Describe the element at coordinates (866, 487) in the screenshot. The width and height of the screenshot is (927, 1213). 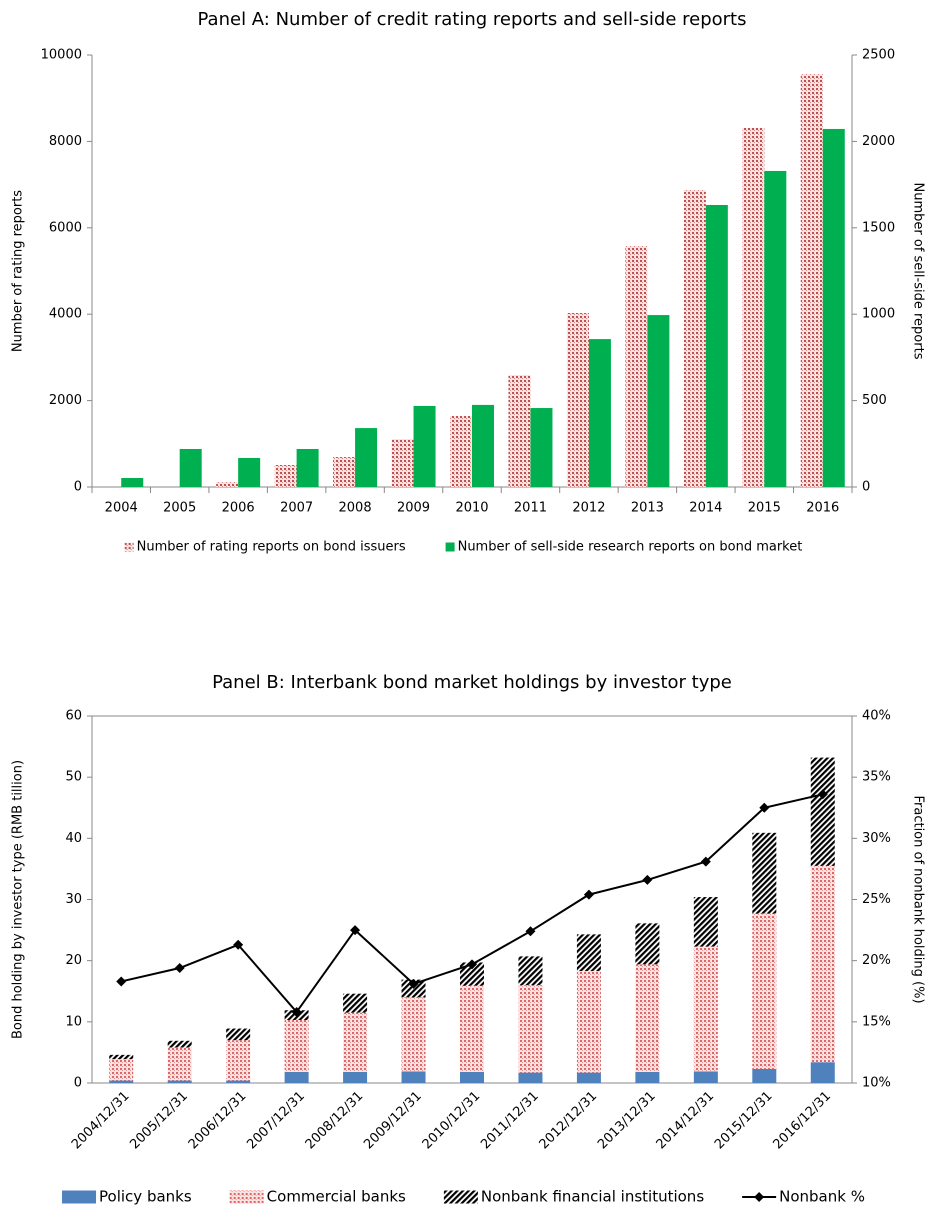
I see `y2-tick-label: 0` at that location.